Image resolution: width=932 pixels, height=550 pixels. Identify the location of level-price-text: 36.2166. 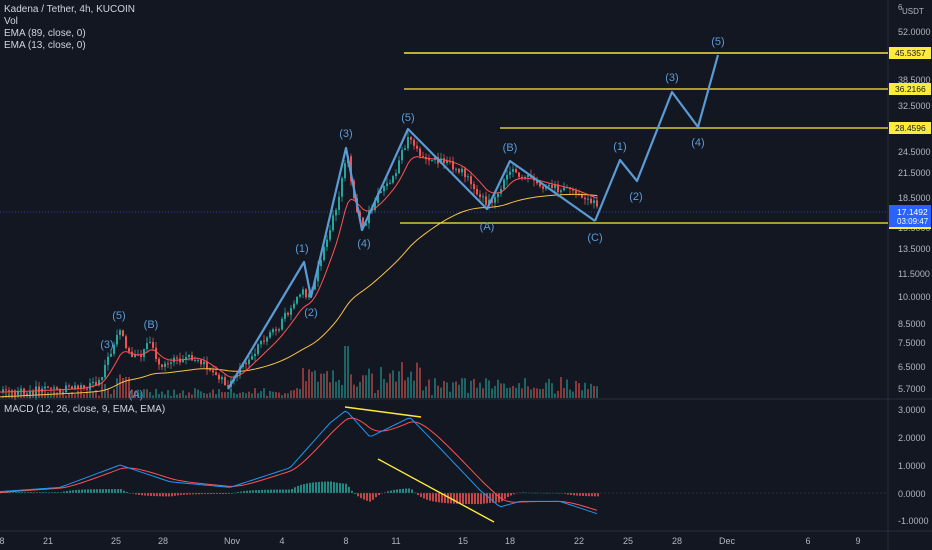
(910, 89).